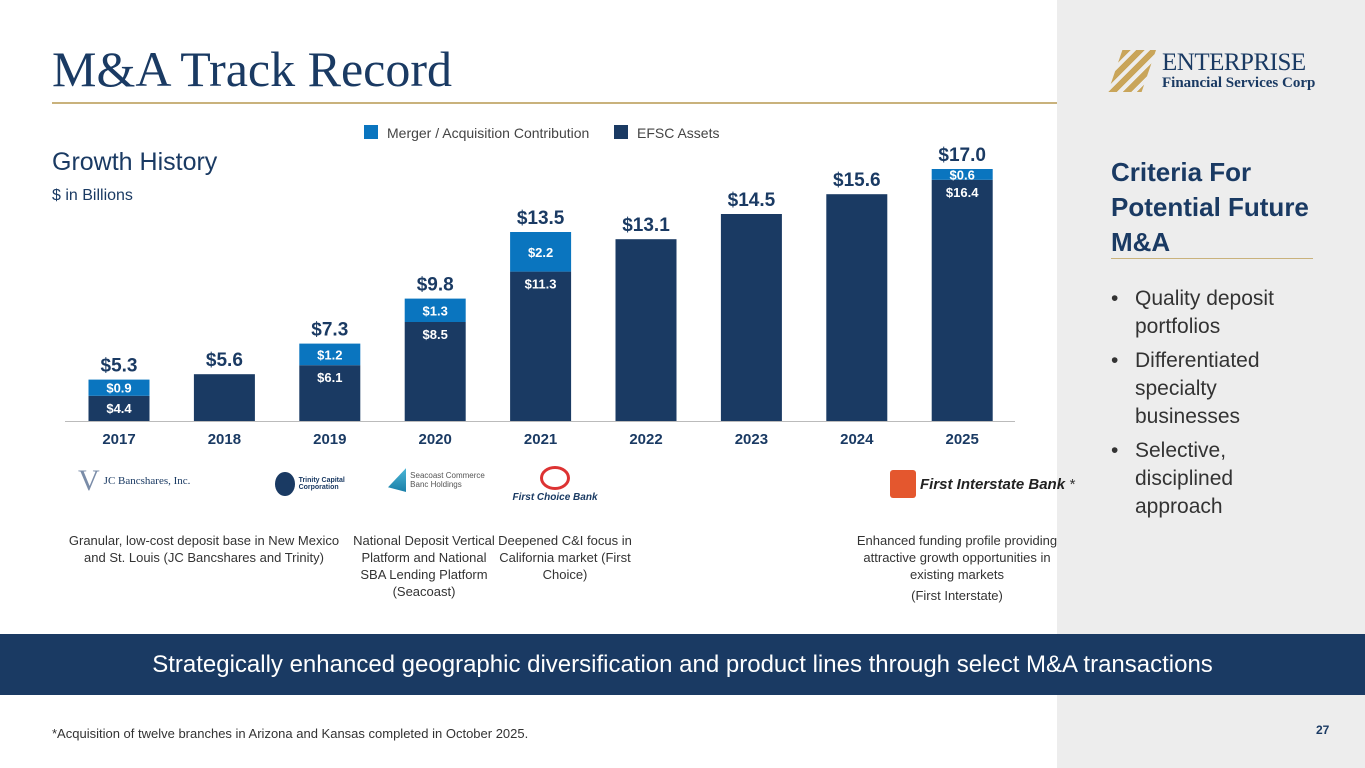 The width and height of the screenshot is (1365, 768). Describe the element at coordinates (554, 103) in the screenshot. I see `title-divider` at that location.